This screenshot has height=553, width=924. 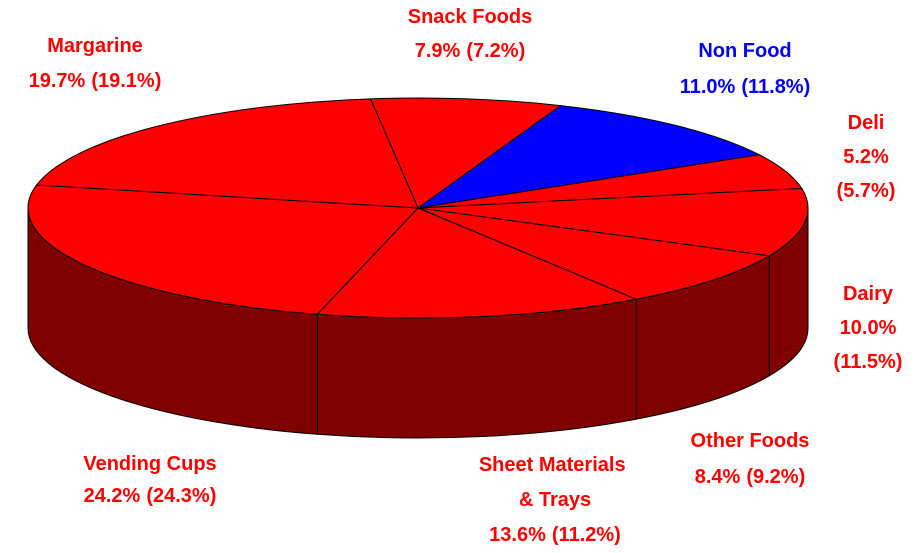 I want to click on value-label: (24.3%), so click(x=181, y=496).